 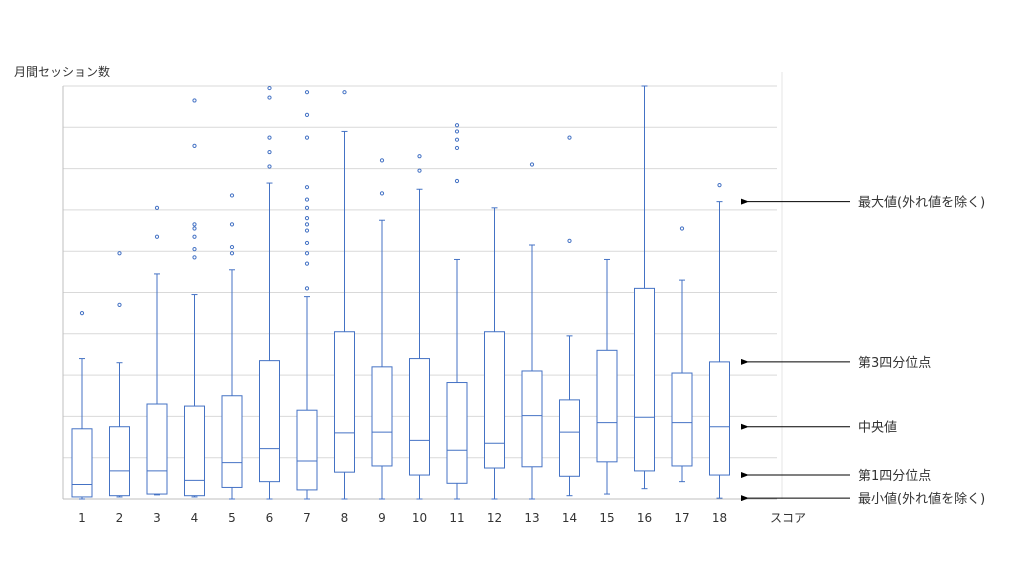 What do you see at coordinates (402, 518) in the screenshot?
I see `x-tick-labels: 1 2 3 4 5 6 7 8 9 10 11 12 13 14 15 16 17 18` at bounding box center [402, 518].